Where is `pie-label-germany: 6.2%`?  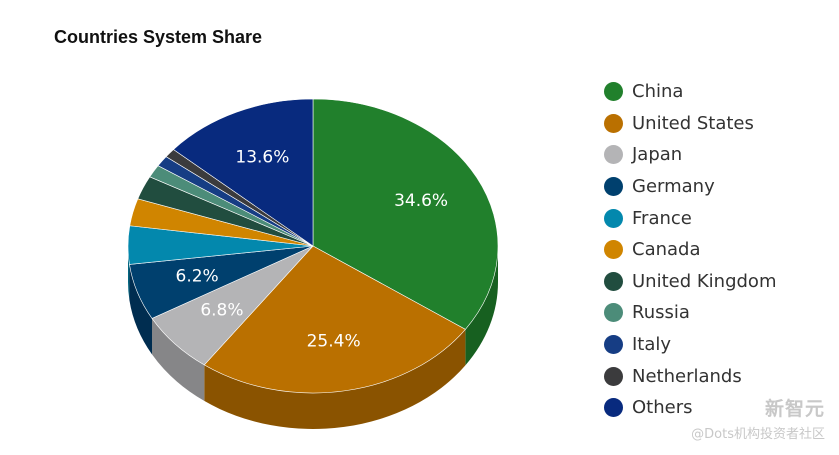 pie-label-germany: 6.2% is located at coordinates (197, 277).